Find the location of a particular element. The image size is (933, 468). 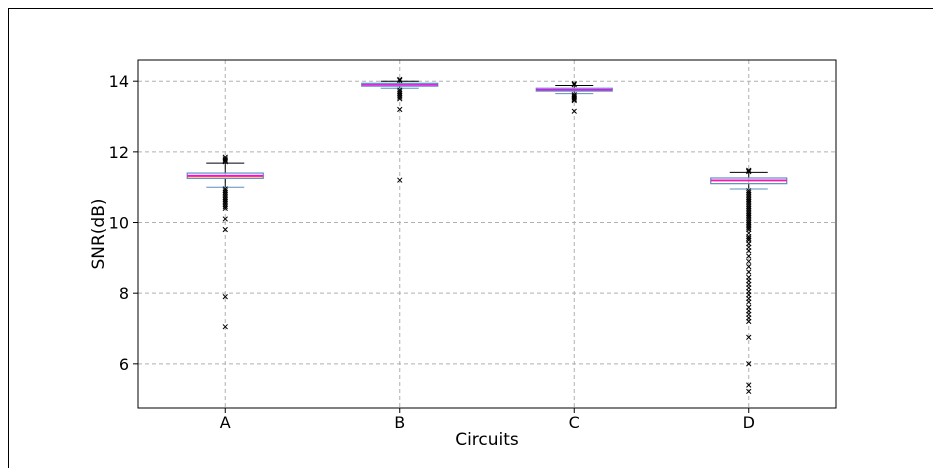

x-tick-label: B is located at coordinates (399, 422).